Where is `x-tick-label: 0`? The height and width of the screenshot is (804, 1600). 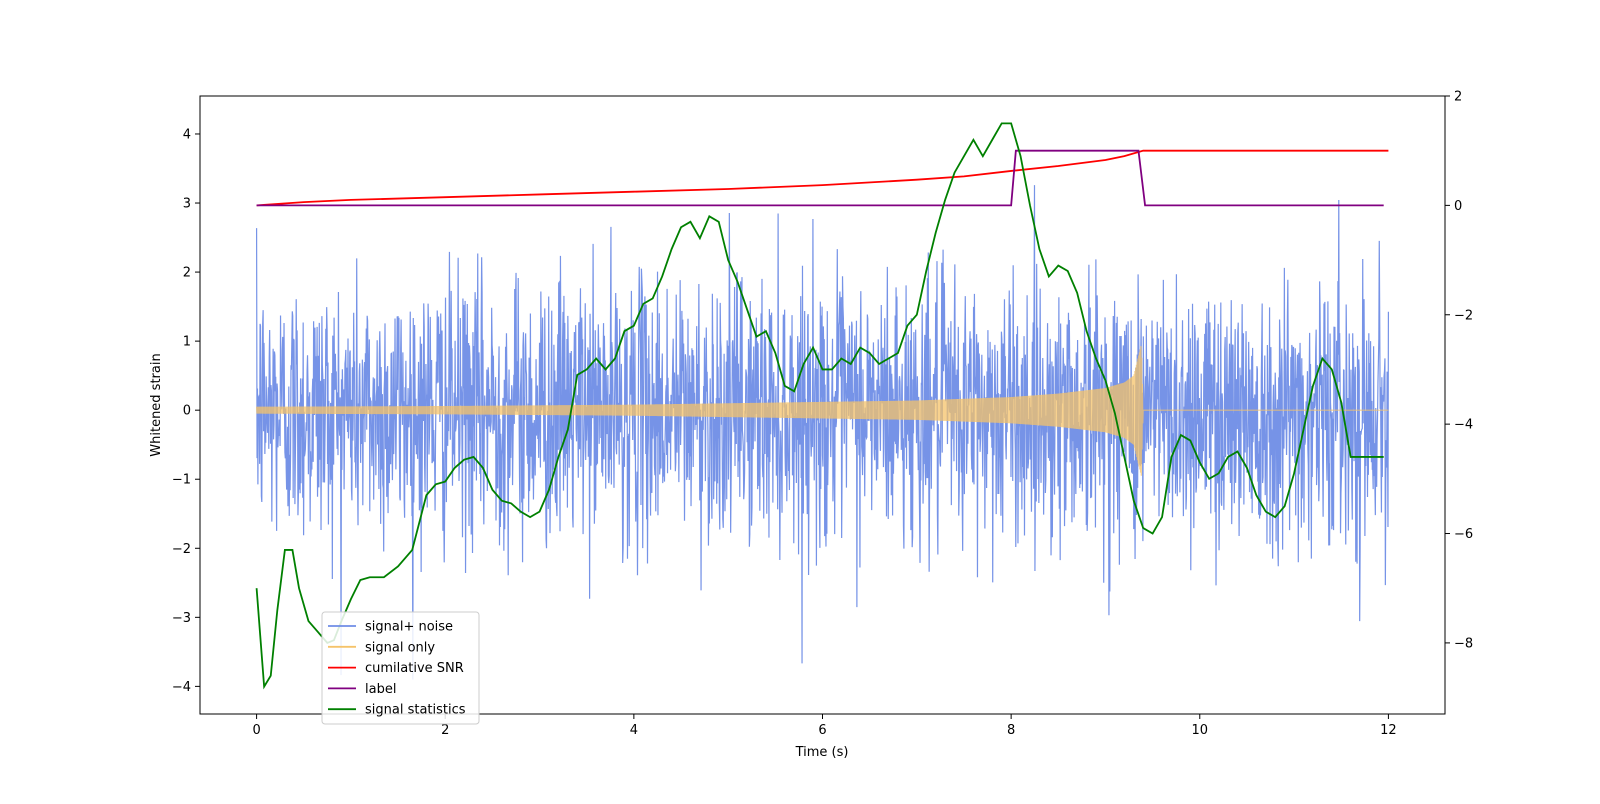 x-tick-label: 0 is located at coordinates (256, 730).